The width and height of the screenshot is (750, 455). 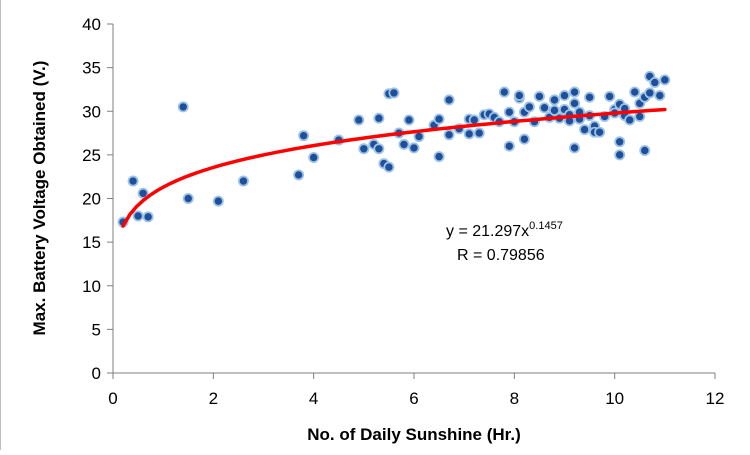 What do you see at coordinates (39, 198) in the screenshot?
I see `y-axis-title: Max. Battery Voltage Obtained (V.)` at bounding box center [39, 198].